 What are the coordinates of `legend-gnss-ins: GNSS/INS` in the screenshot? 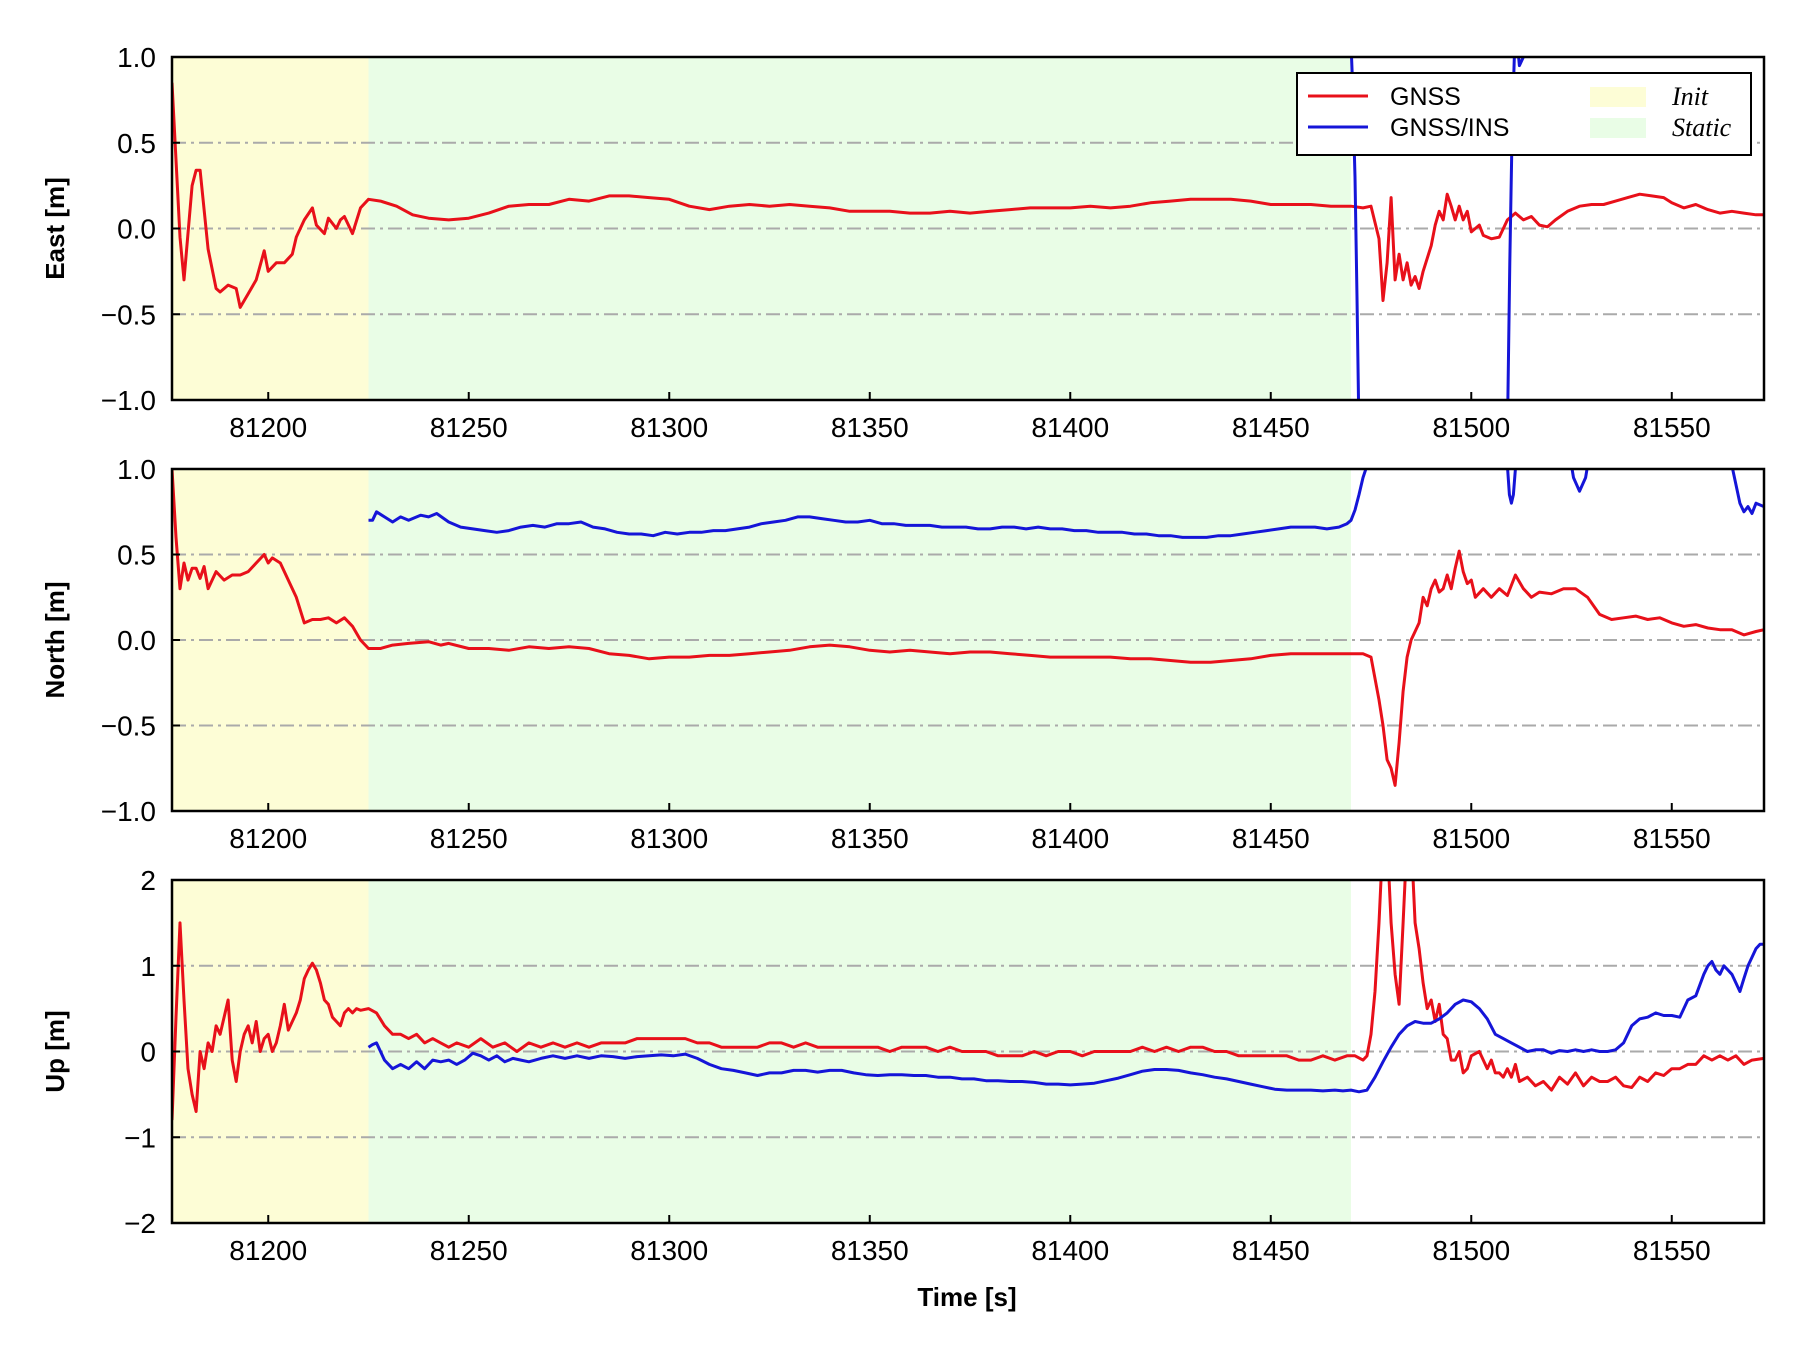 It's located at (1408, 128).